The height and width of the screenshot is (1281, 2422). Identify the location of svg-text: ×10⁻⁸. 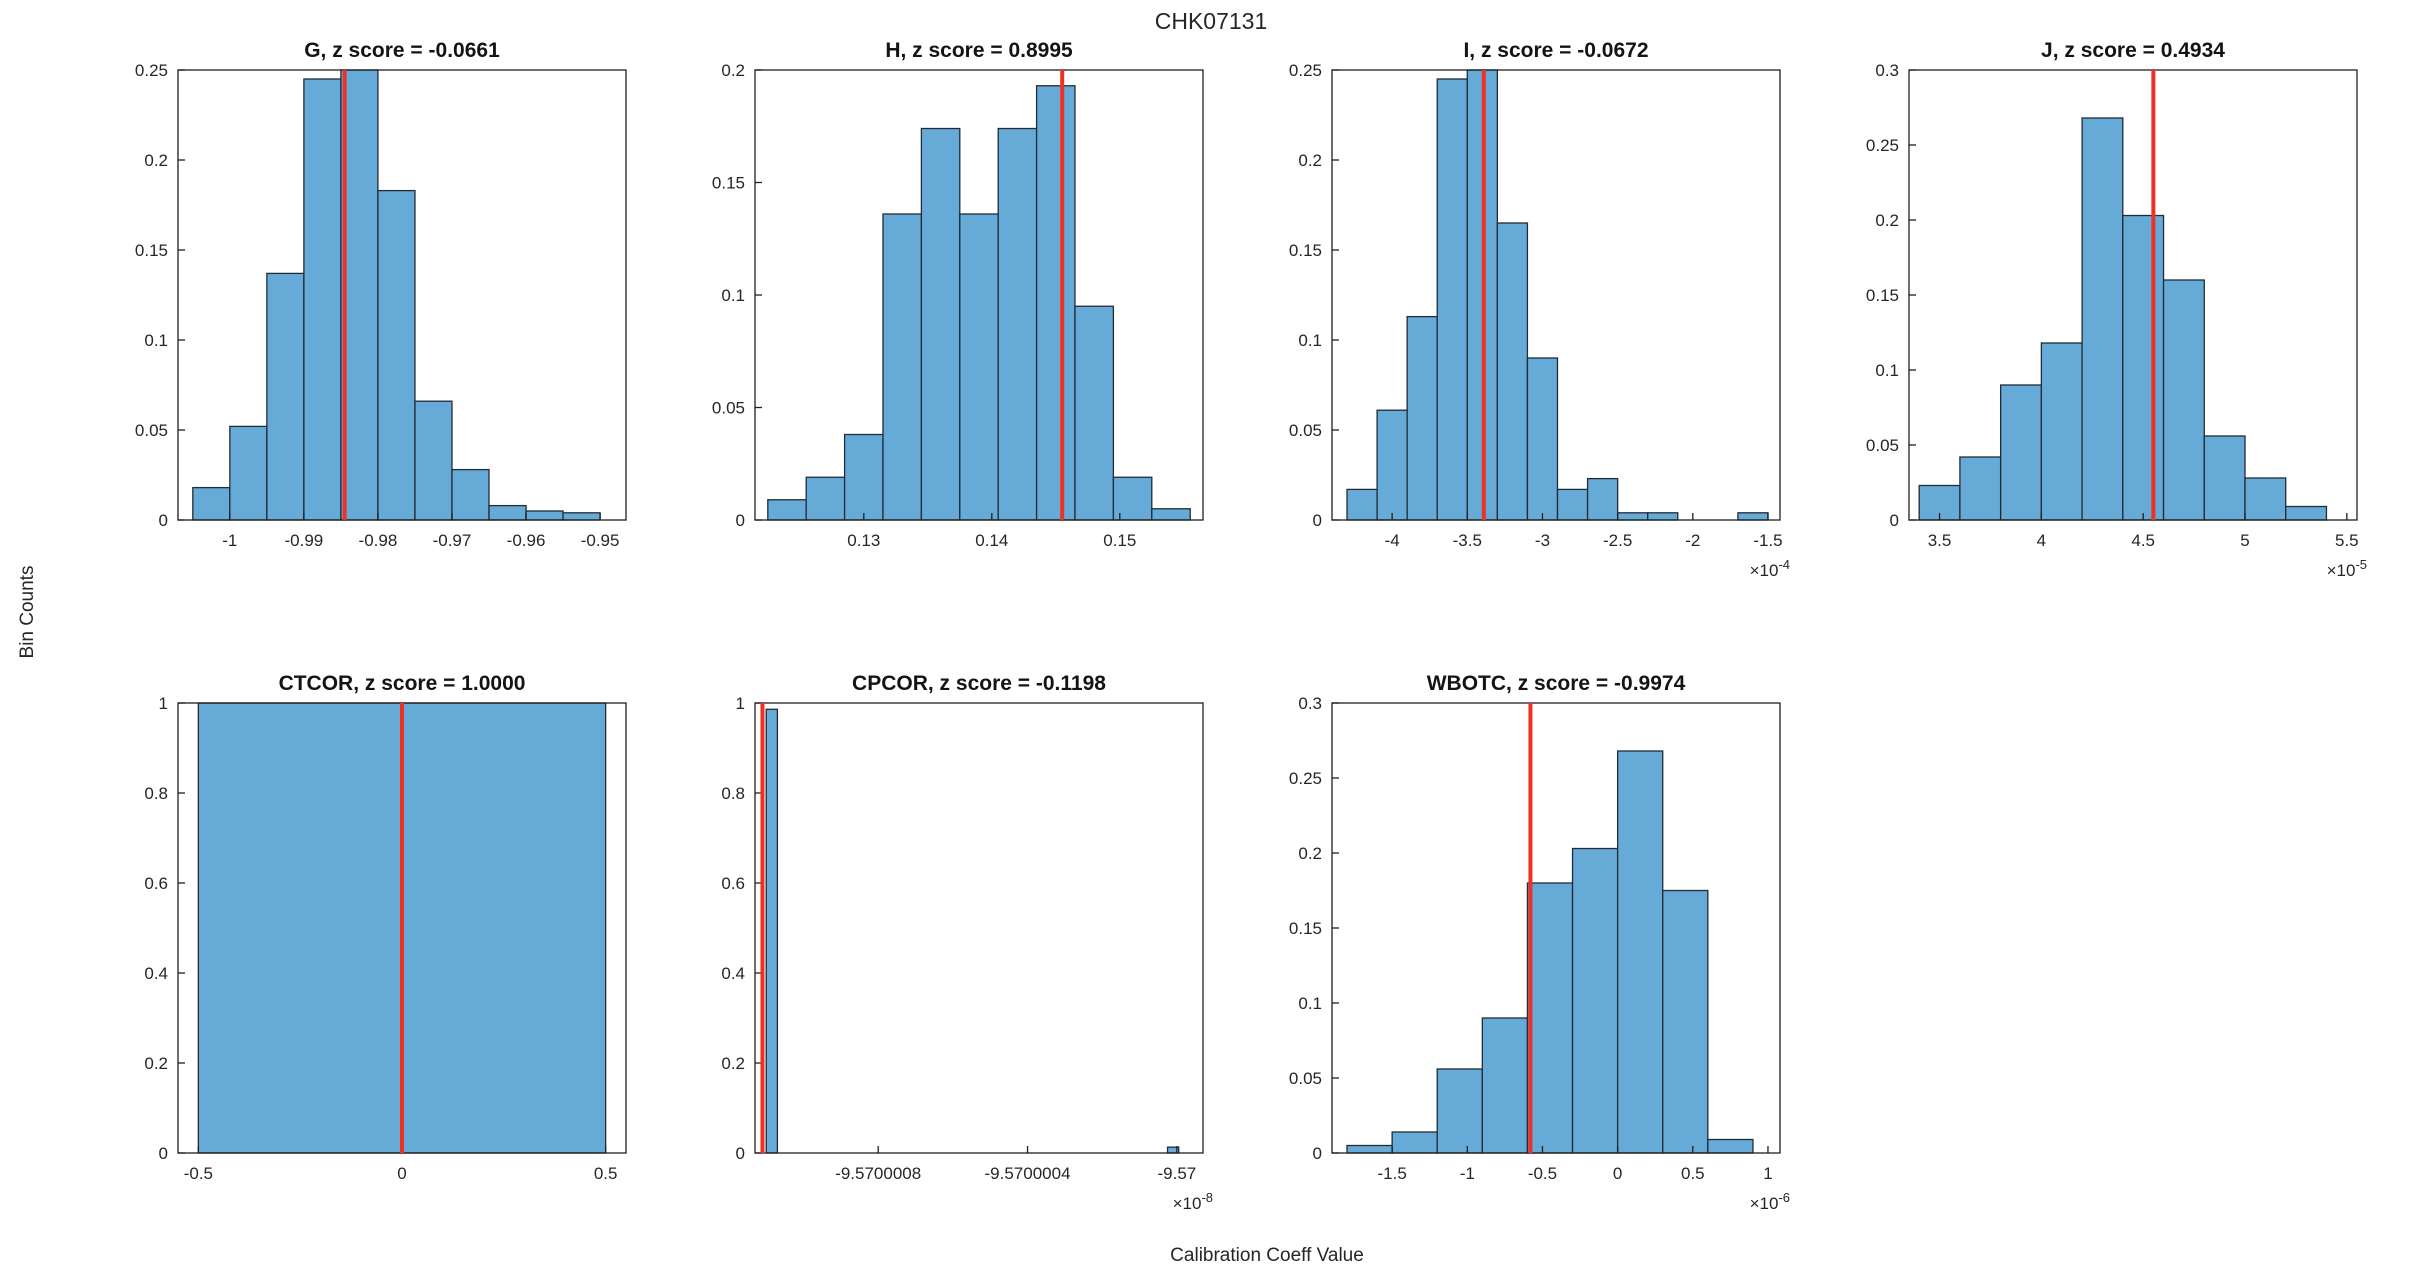
(1193, 1201).